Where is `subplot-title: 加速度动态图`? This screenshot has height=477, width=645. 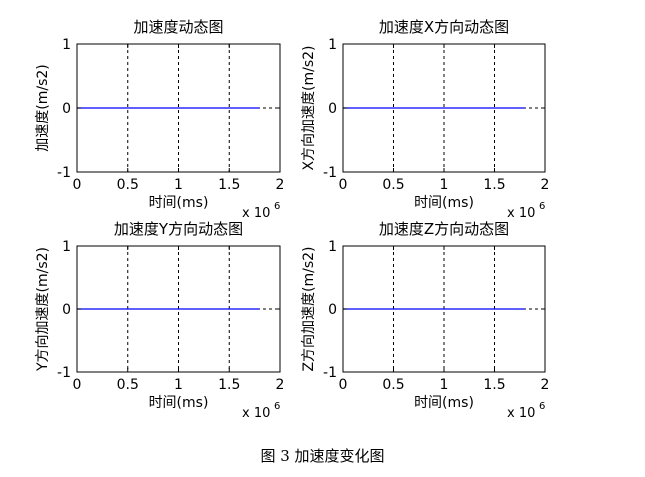
subplot-title: 加速度动态图 is located at coordinates (178, 27).